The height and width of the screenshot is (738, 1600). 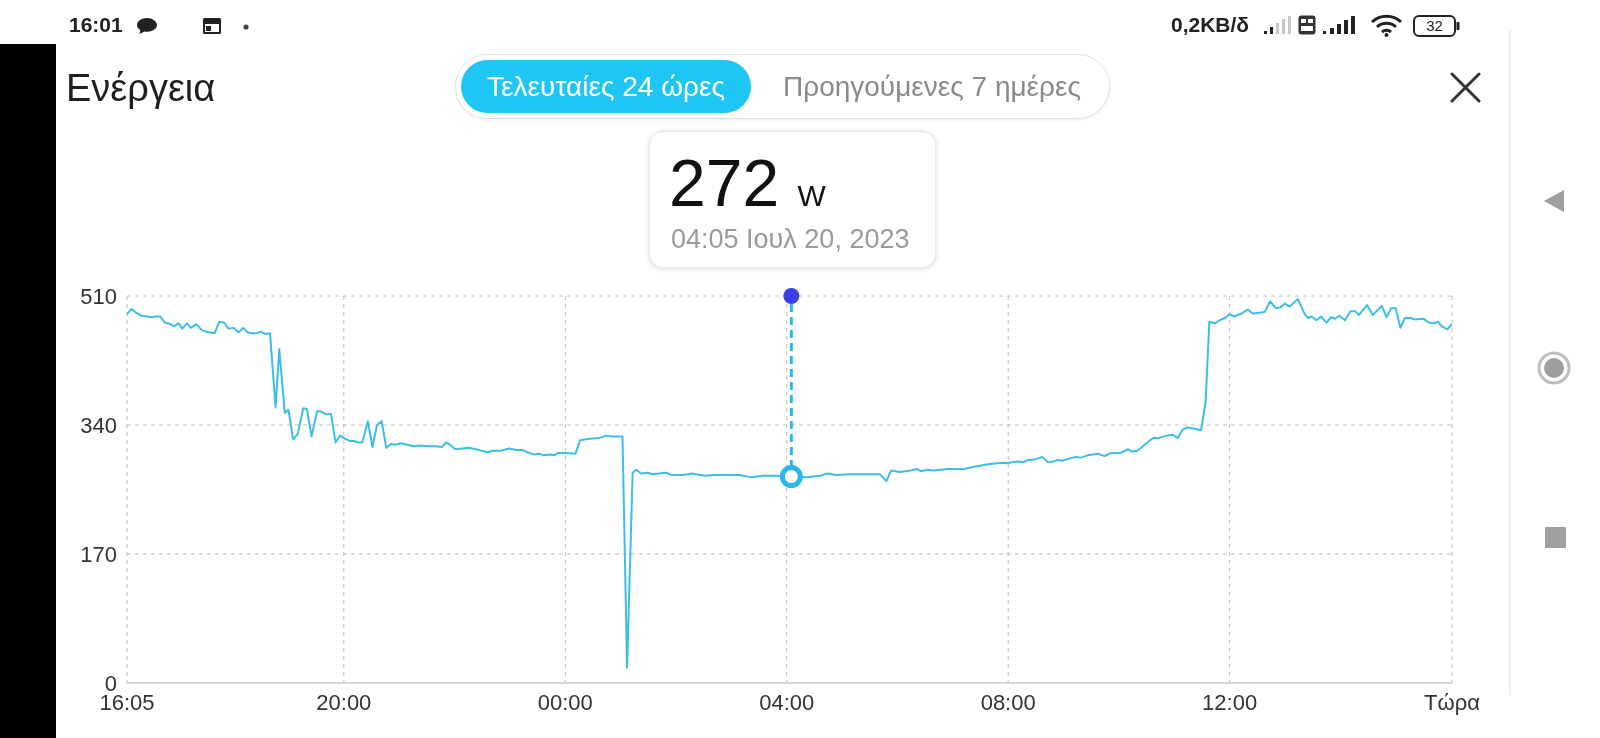 I want to click on x-tick-label: 12:00, so click(x=1230, y=702).